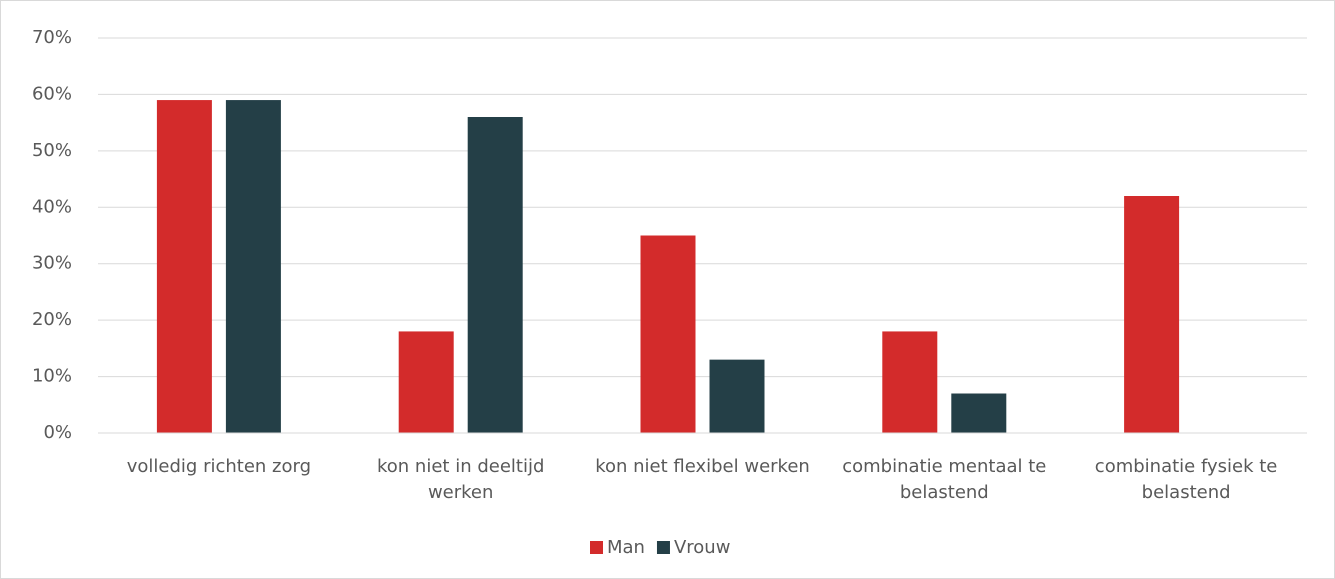 The height and width of the screenshot is (579, 1335). I want to click on y-tick-label: 50%, so click(52, 150).